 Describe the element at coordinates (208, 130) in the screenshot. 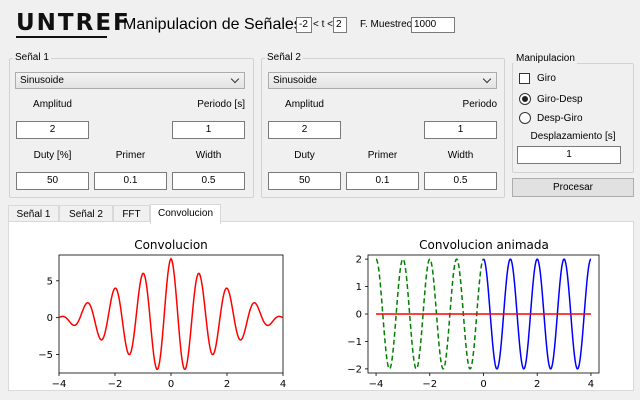

I see `signal1-period-input: 1` at that location.